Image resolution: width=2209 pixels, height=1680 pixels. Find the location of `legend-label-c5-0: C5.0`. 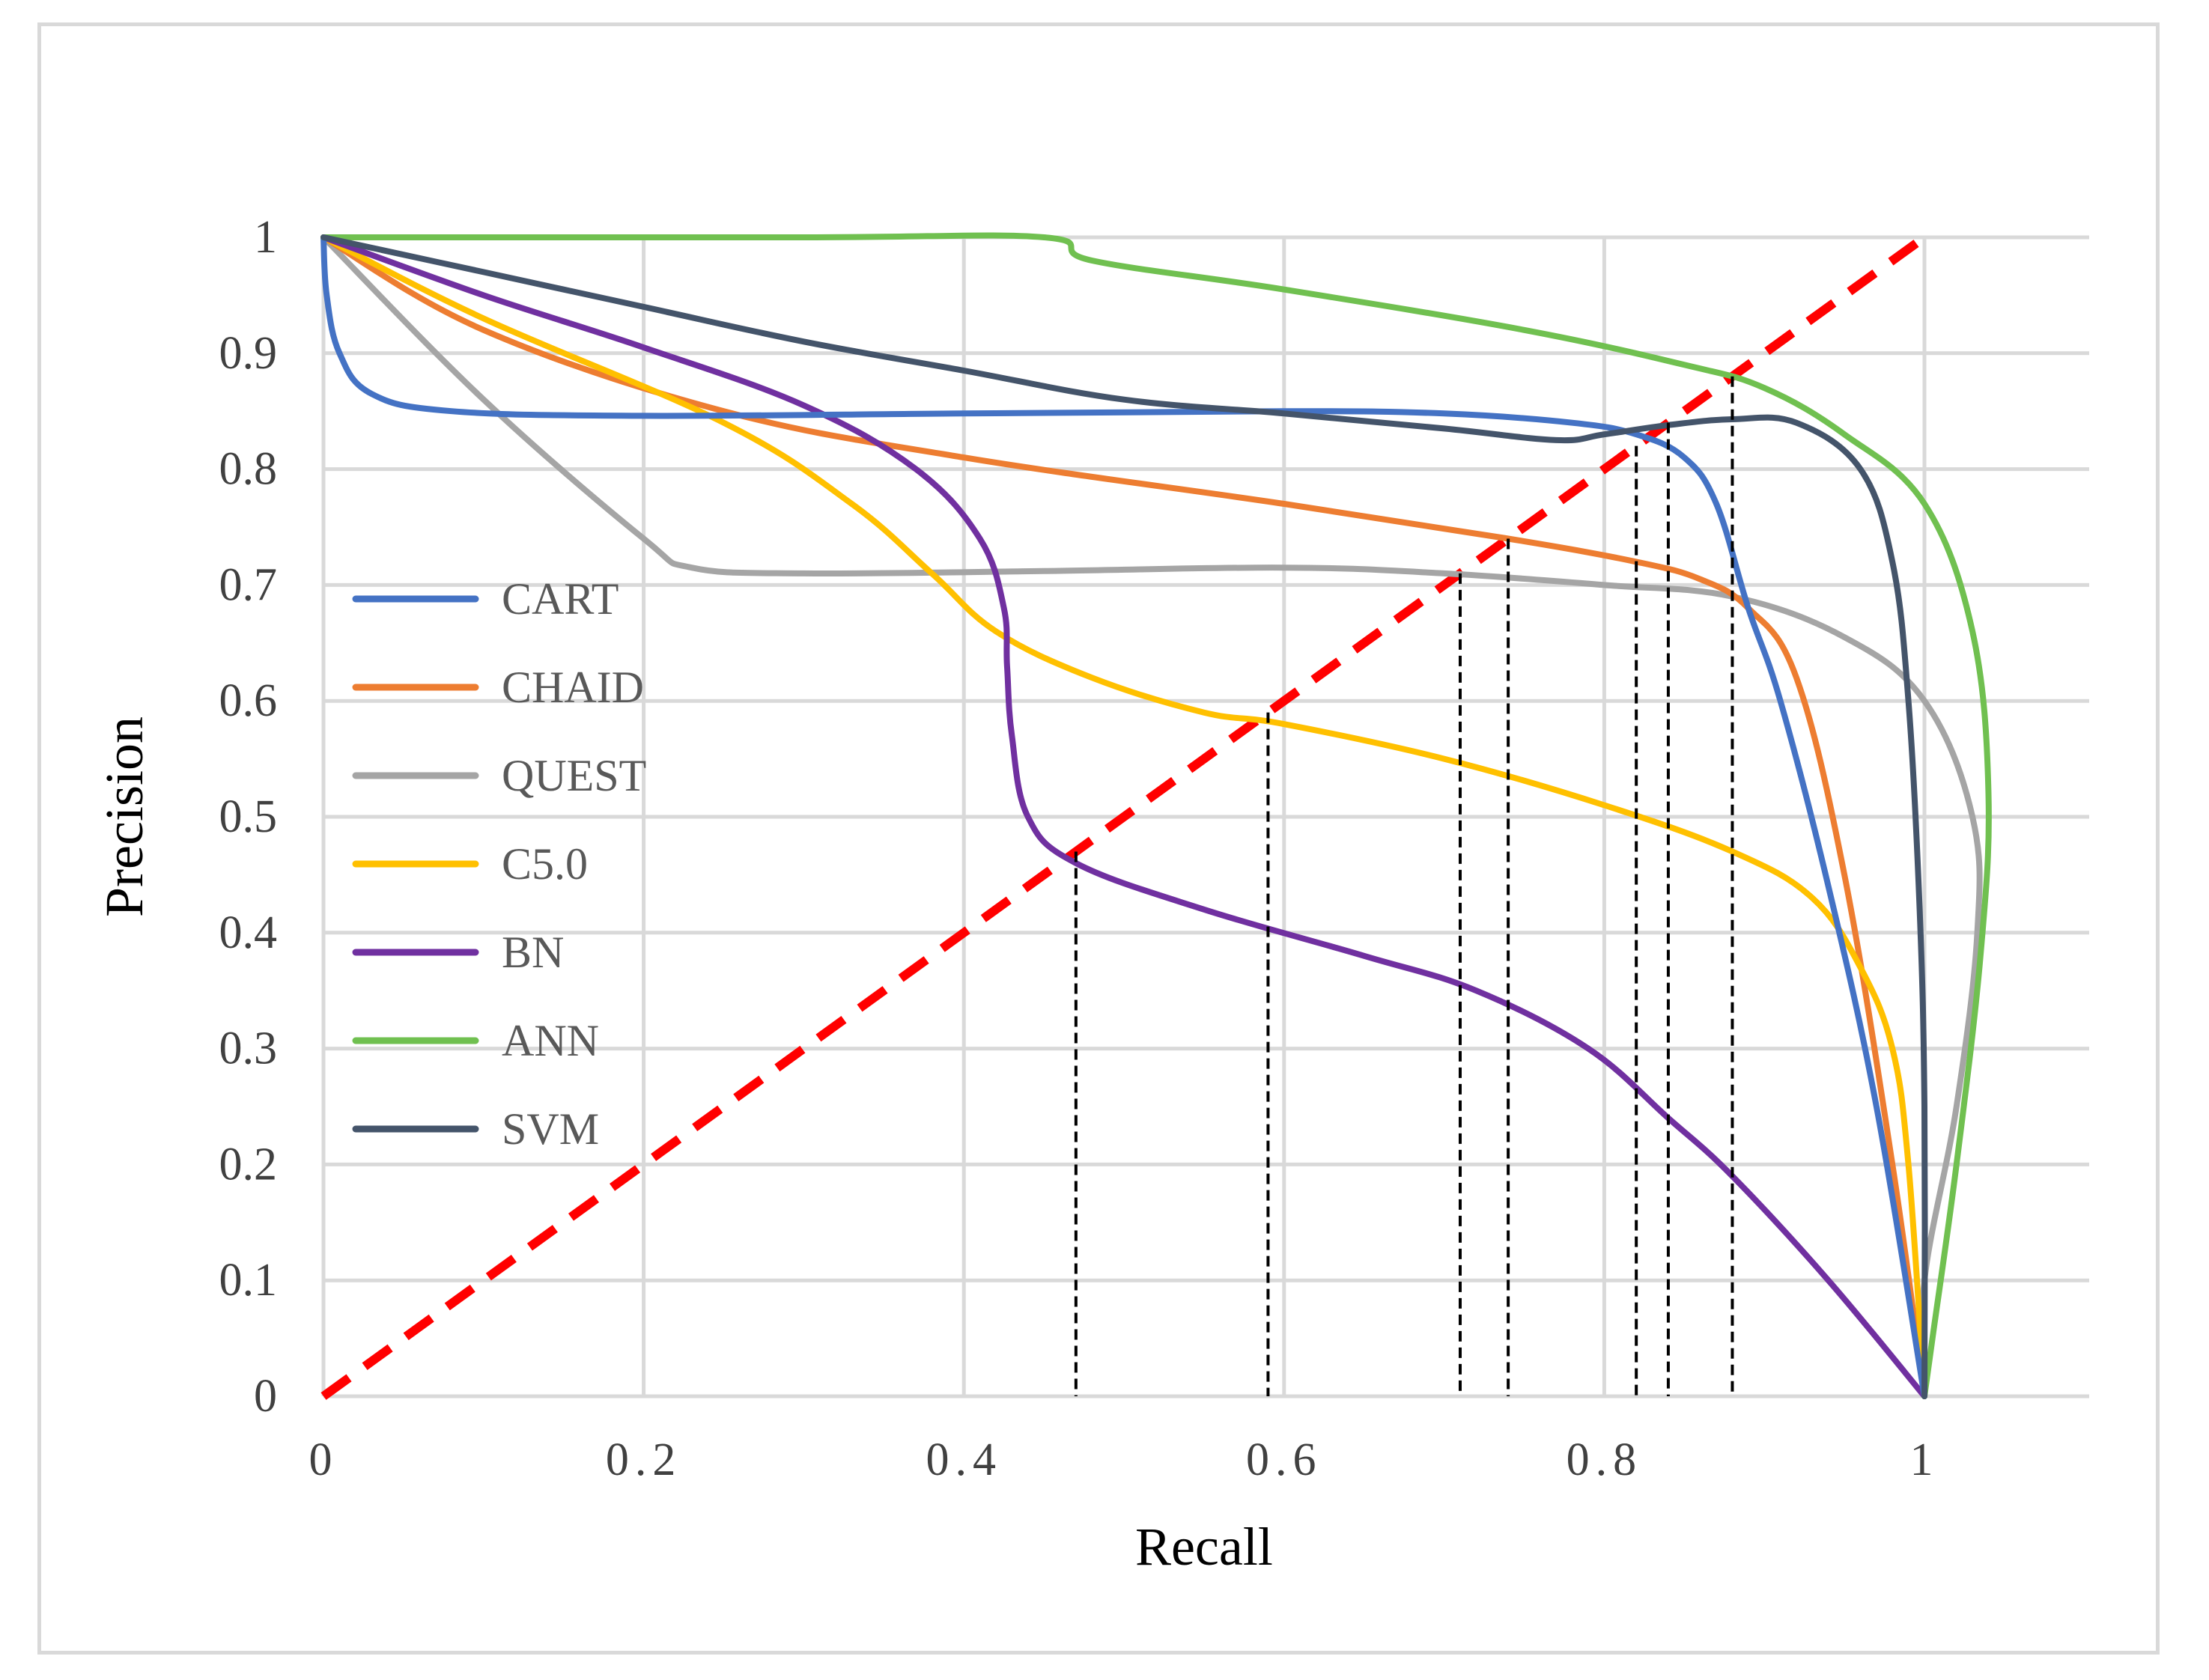

legend-label-c5-0: C5.0 is located at coordinates (545, 864).